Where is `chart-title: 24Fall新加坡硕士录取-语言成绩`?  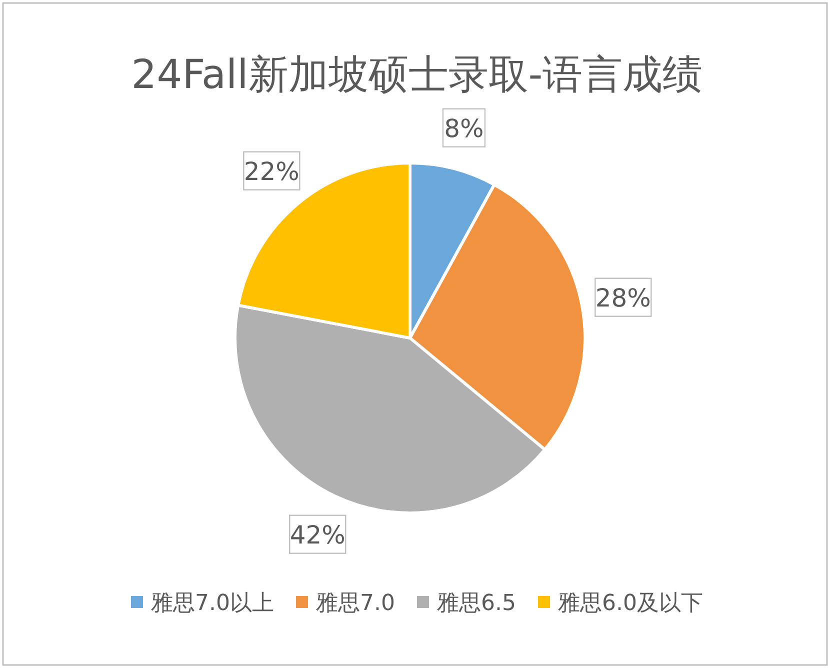 chart-title: 24Fall新加坡硕士录取-语言成绩 is located at coordinates (417, 75).